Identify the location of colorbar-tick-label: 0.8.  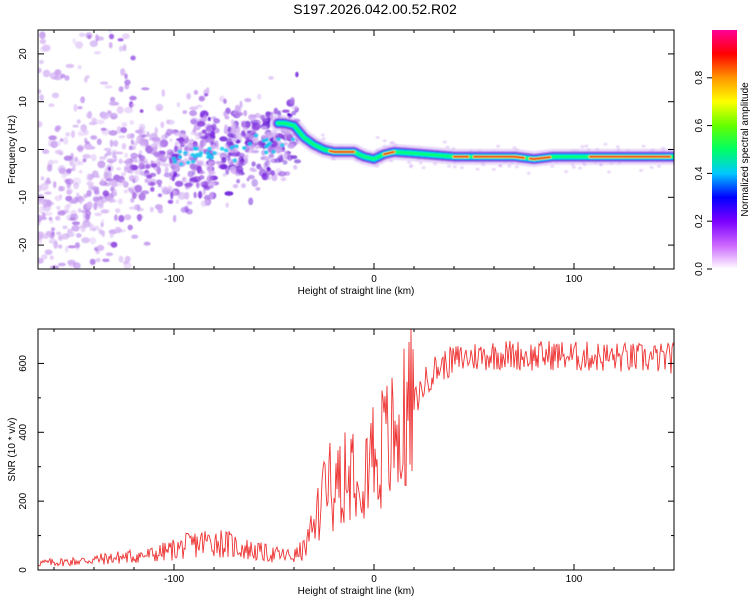
(699, 77).